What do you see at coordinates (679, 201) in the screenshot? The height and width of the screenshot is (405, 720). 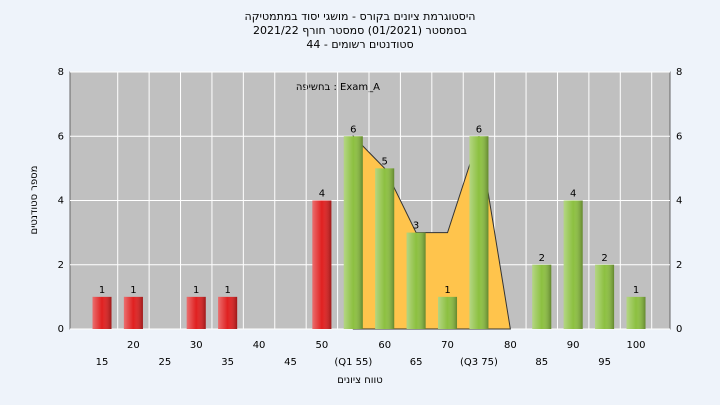 I see `y2-tick-label: 4` at bounding box center [679, 201].